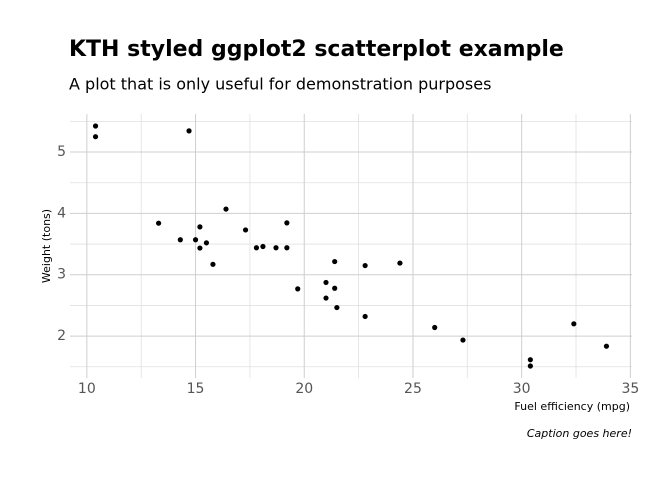  What do you see at coordinates (46, 246) in the screenshot?
I see `y-axis-label: Weight (tons)` at bounding box center [46, 246].